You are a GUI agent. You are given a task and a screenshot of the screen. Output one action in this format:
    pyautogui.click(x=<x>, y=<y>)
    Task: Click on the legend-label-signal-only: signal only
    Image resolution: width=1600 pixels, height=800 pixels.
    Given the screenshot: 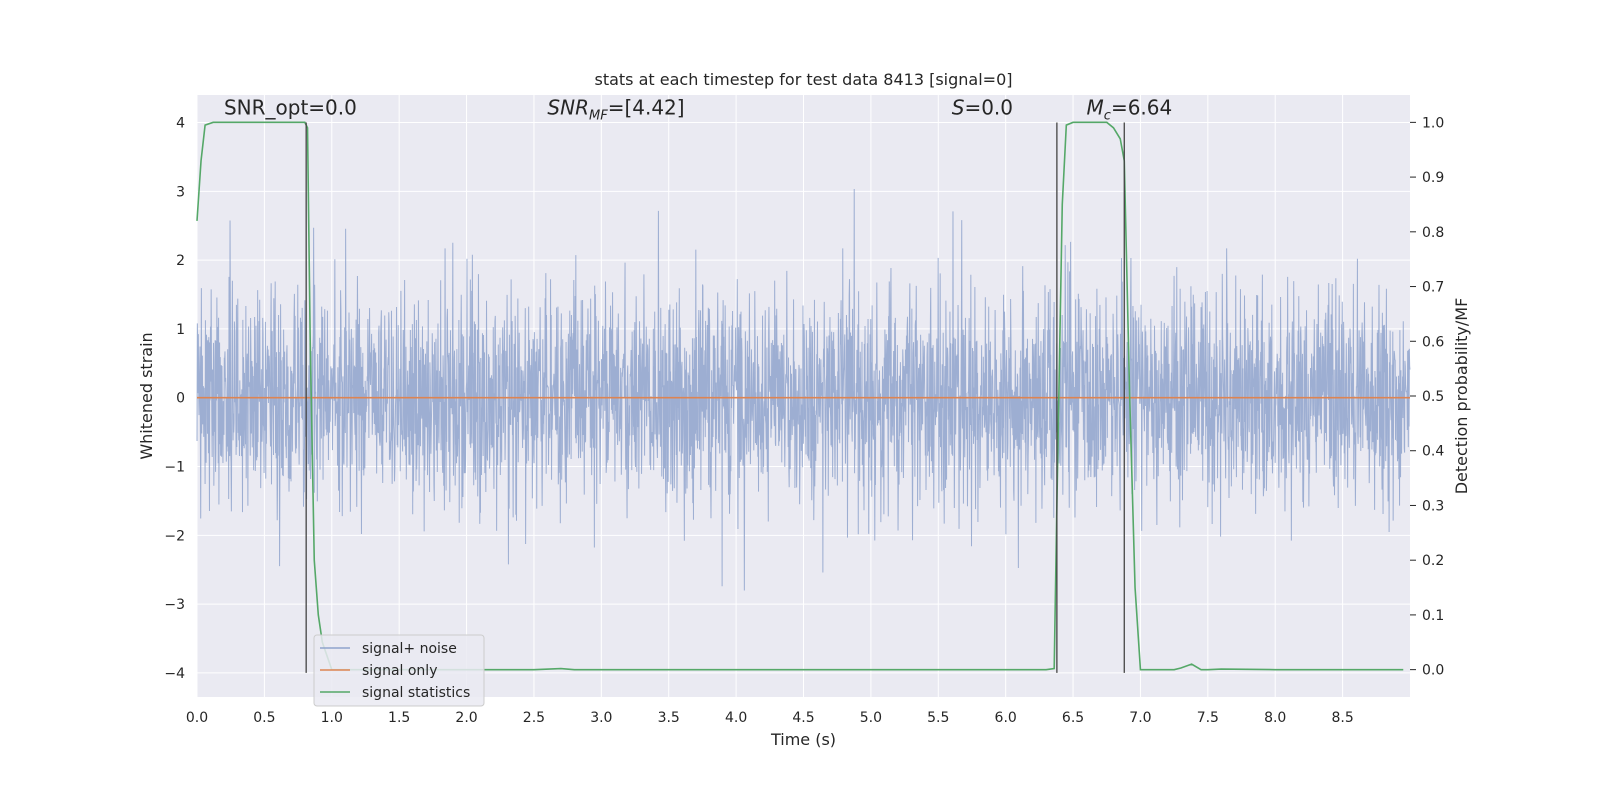 What is the action you would take?
    pyautogui.click(x=399, y=671)
    